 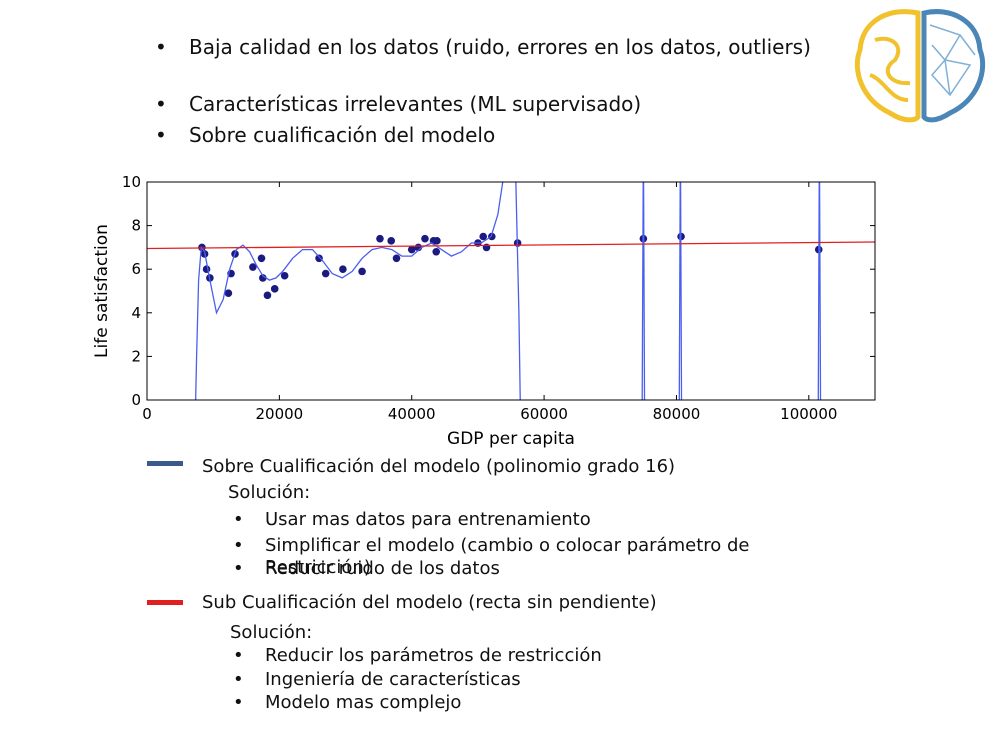 What do you see at coordinates (433, 655) in the screenshot?
I see `solution-item: Reducir los parámetros de restricción` at bounding box center [433, 655].